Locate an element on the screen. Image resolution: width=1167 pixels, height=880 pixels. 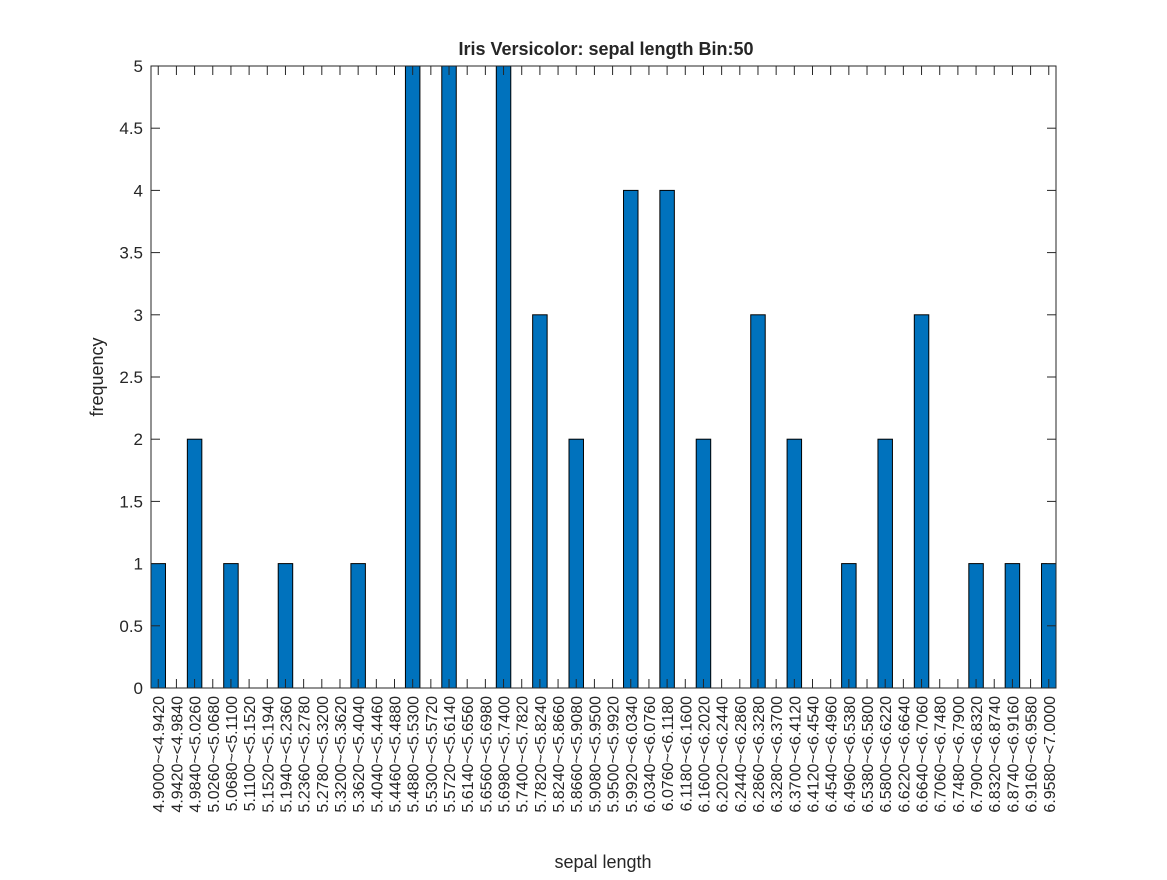
x-tick-label-18: 5.6560~<5.6980 is located at coordinates (486, 754).